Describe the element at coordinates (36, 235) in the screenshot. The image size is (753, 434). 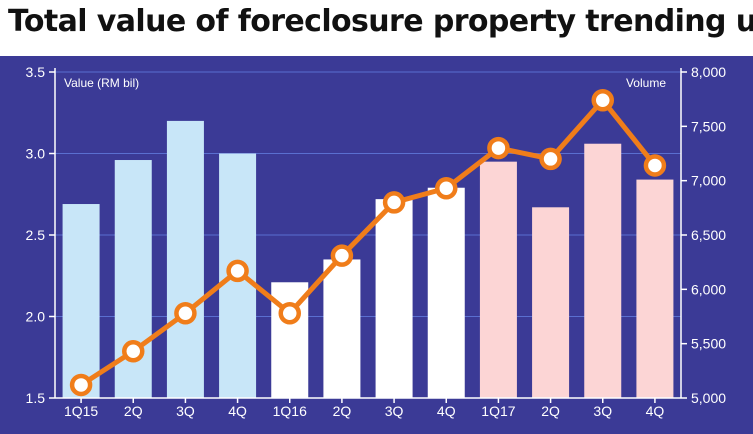
I see `left-tick-label: 2.5` at that location.